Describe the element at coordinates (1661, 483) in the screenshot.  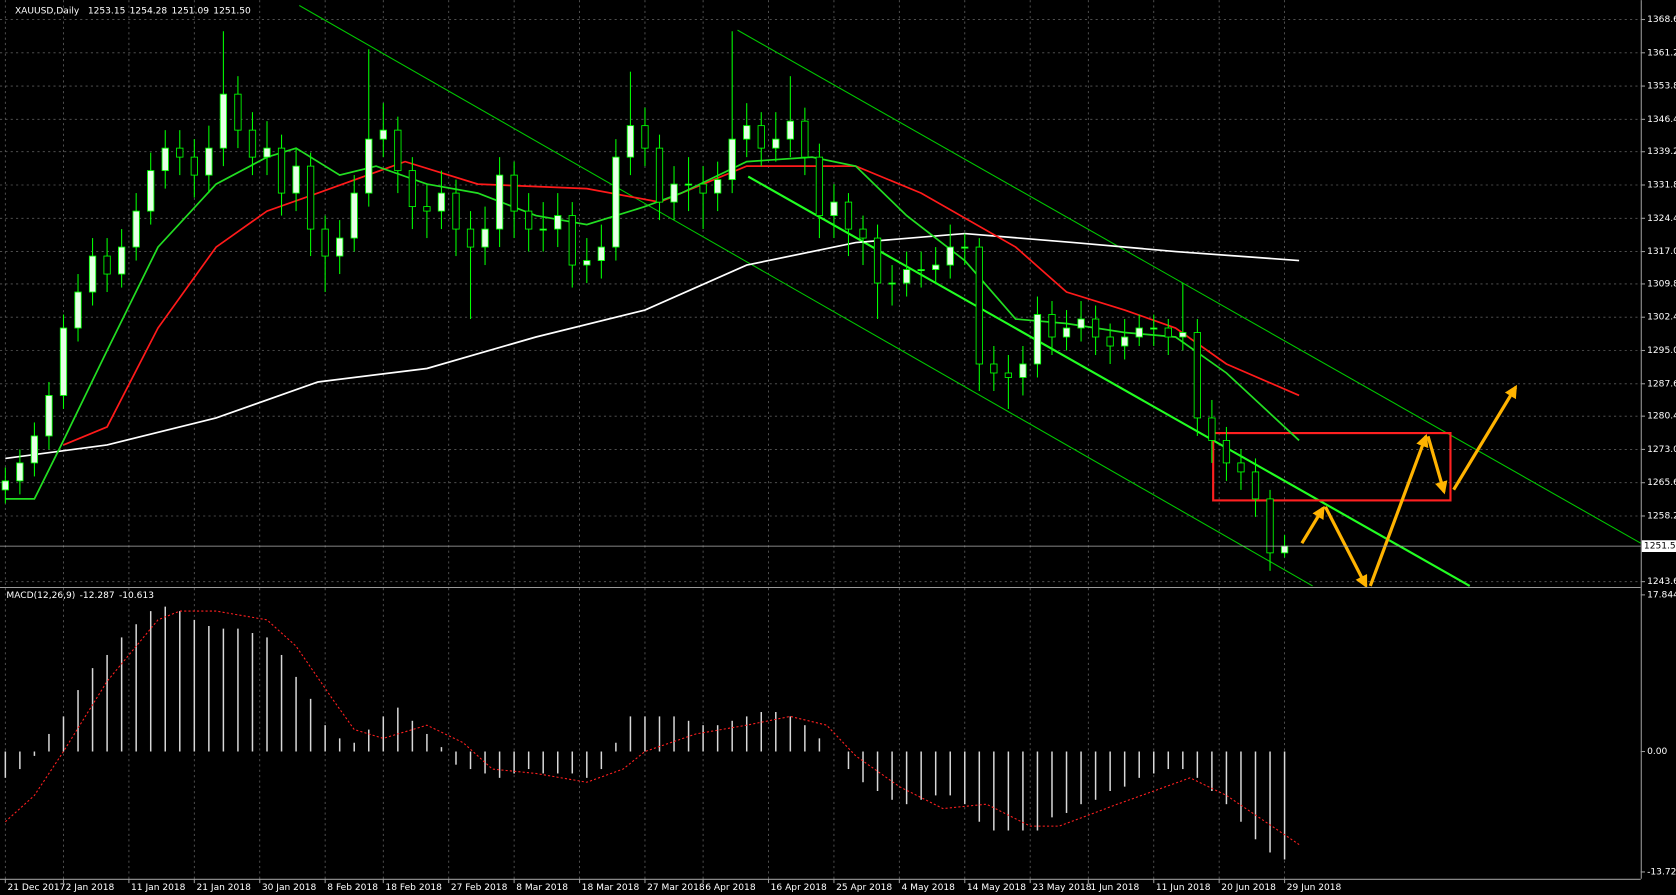
I see `y-tick-label: 1265.60` at that location.